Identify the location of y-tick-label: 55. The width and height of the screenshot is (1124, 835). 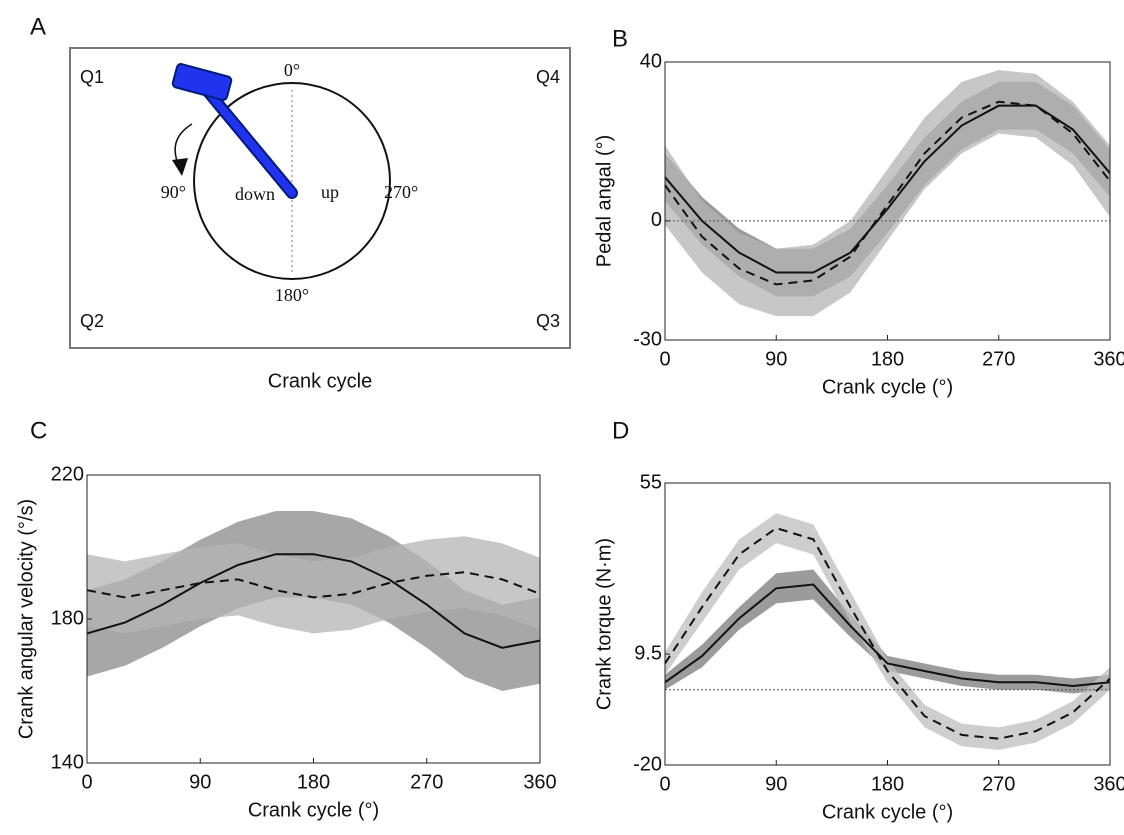
(651, 482).